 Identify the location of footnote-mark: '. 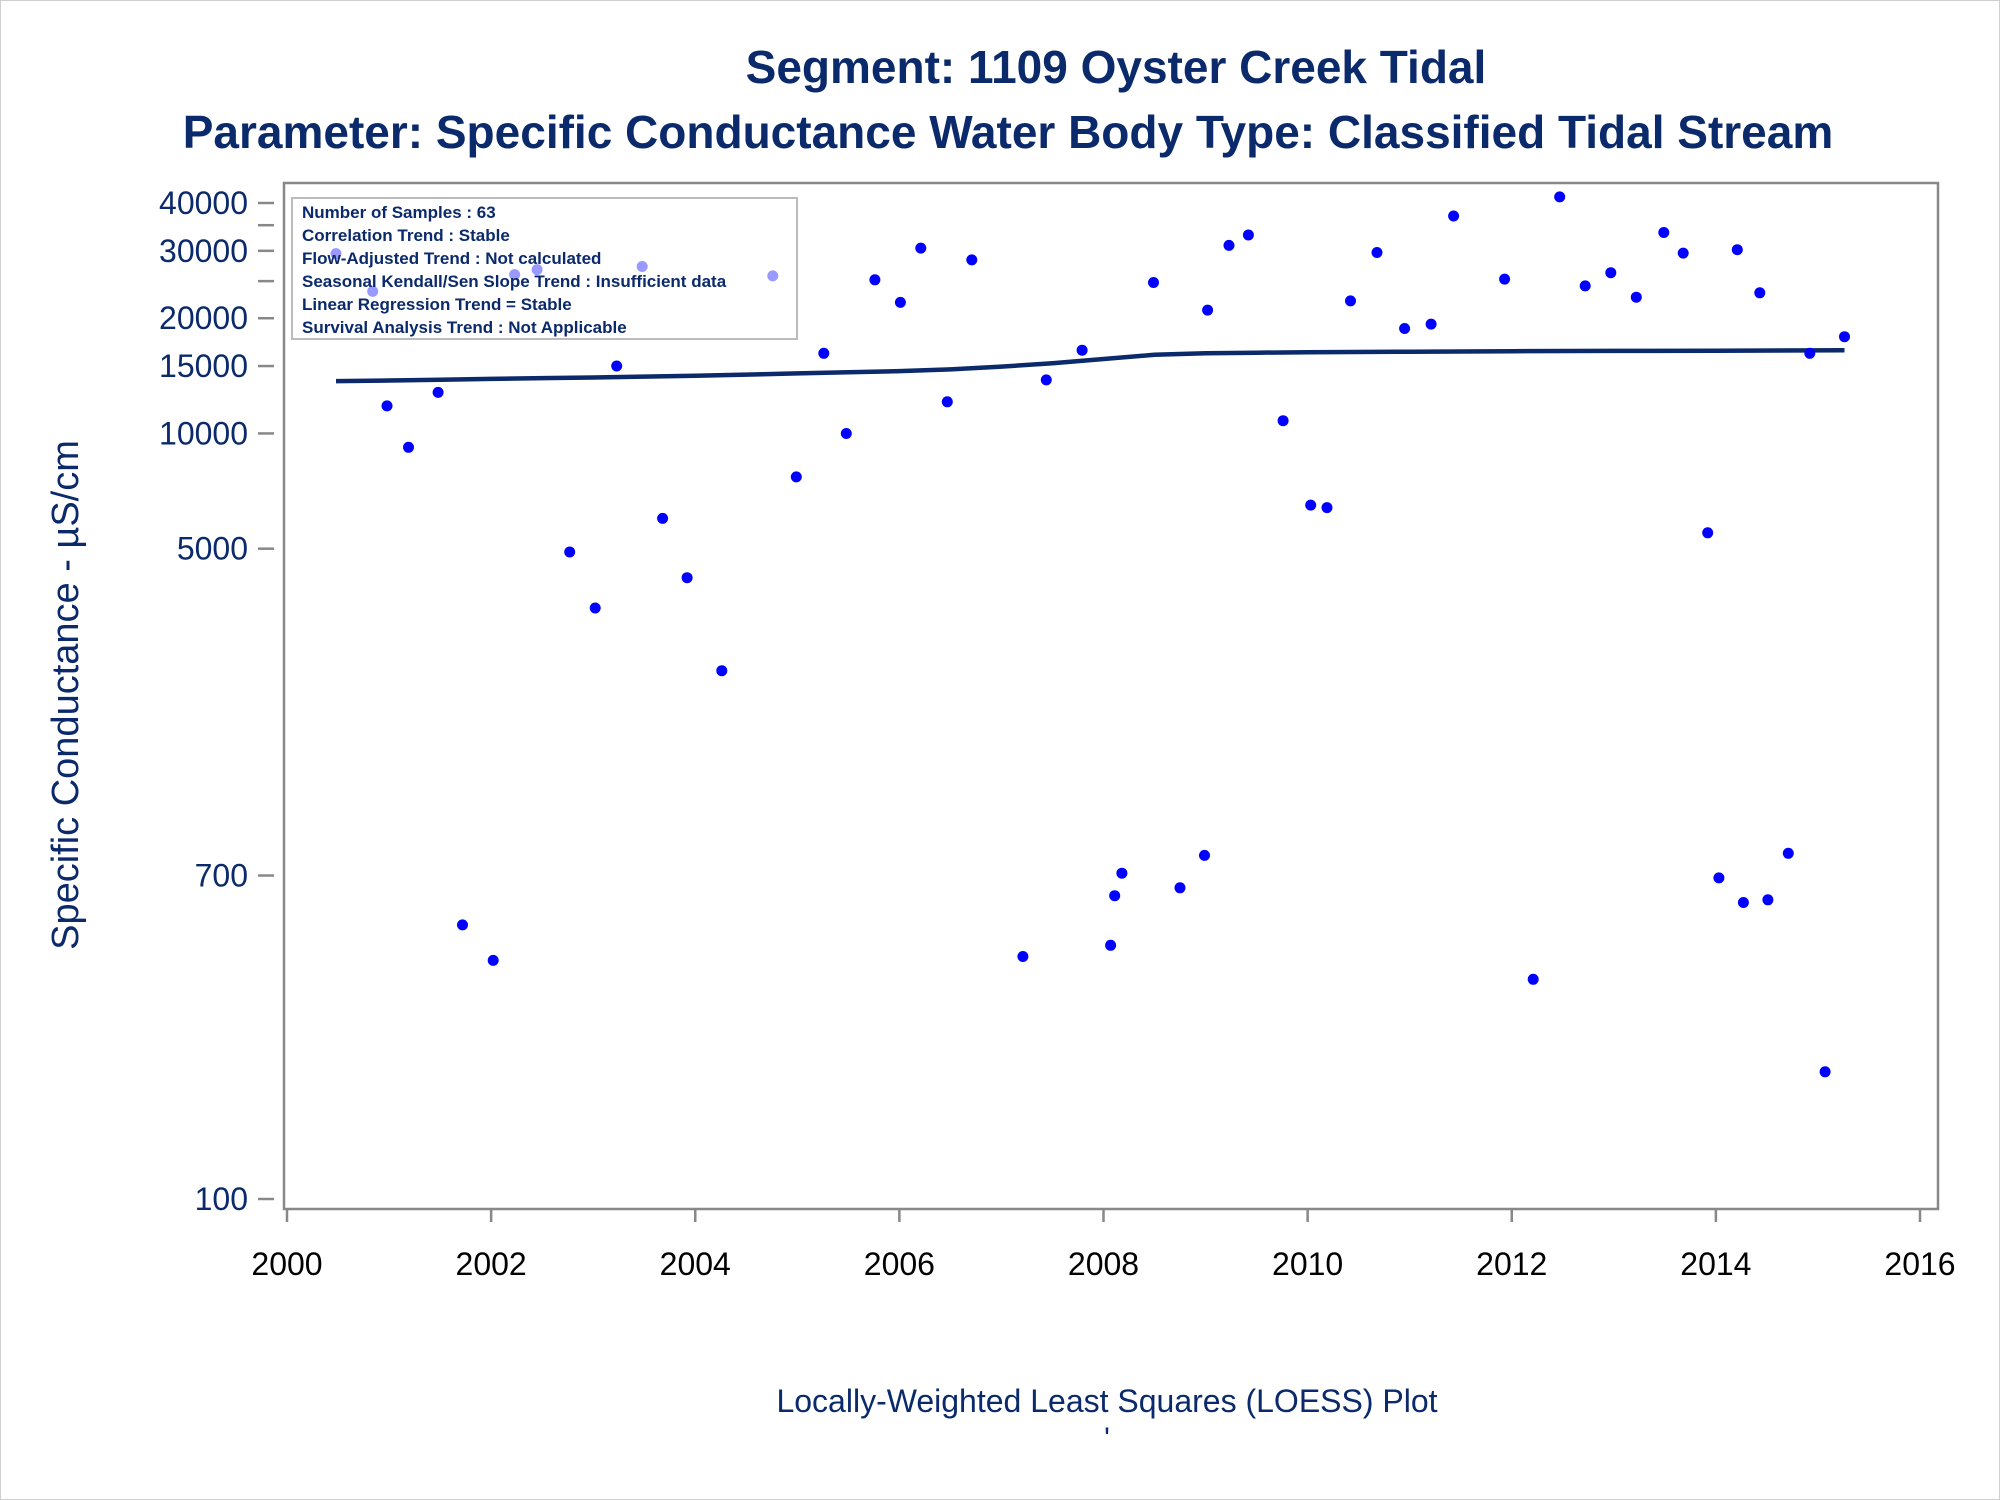
(1107, 1438).